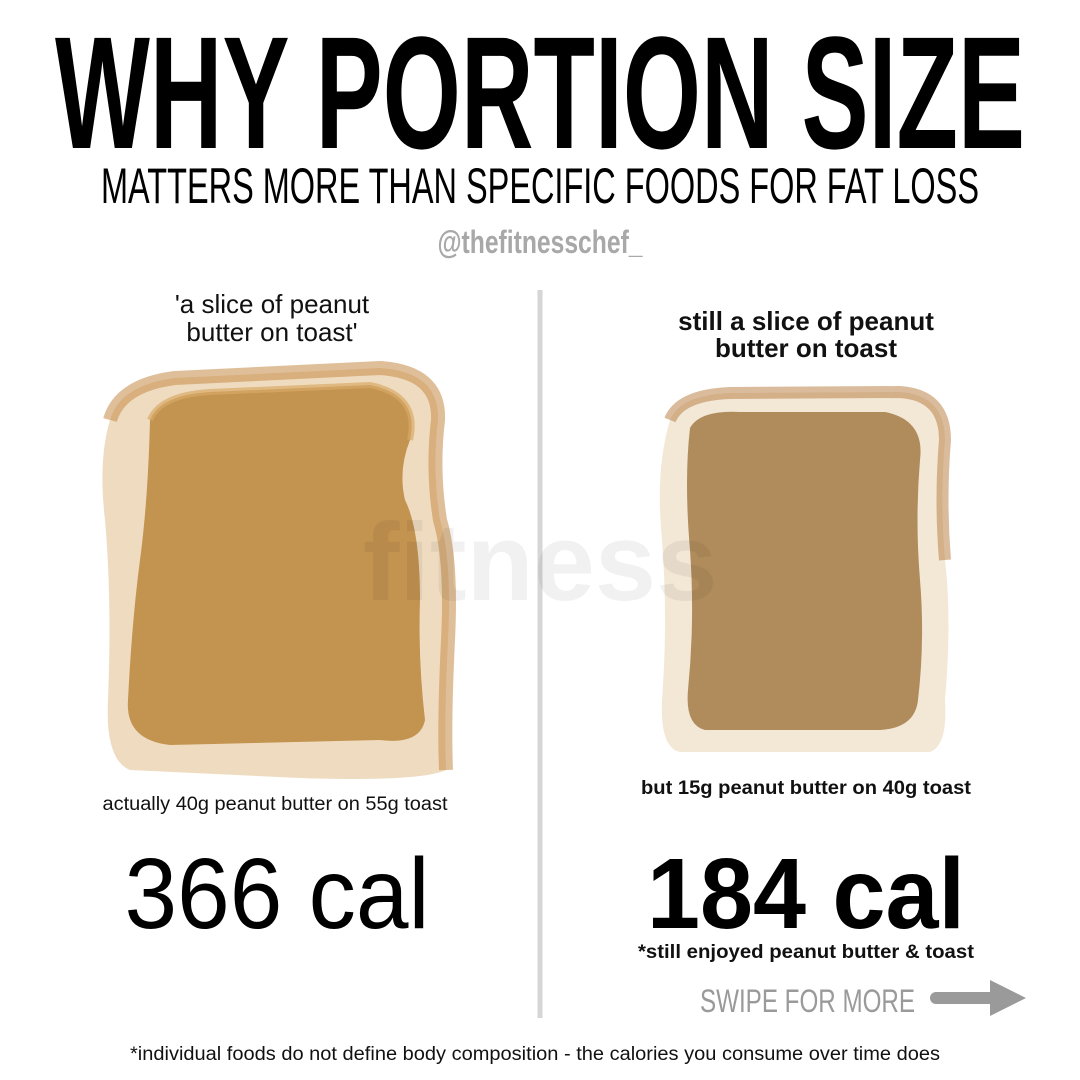 Image resolution: width=1080 pixels, height=1080 pixels. Describe the element at coordinates (540, 562) in the screenshot. I see `watermark: fitness` at that location.